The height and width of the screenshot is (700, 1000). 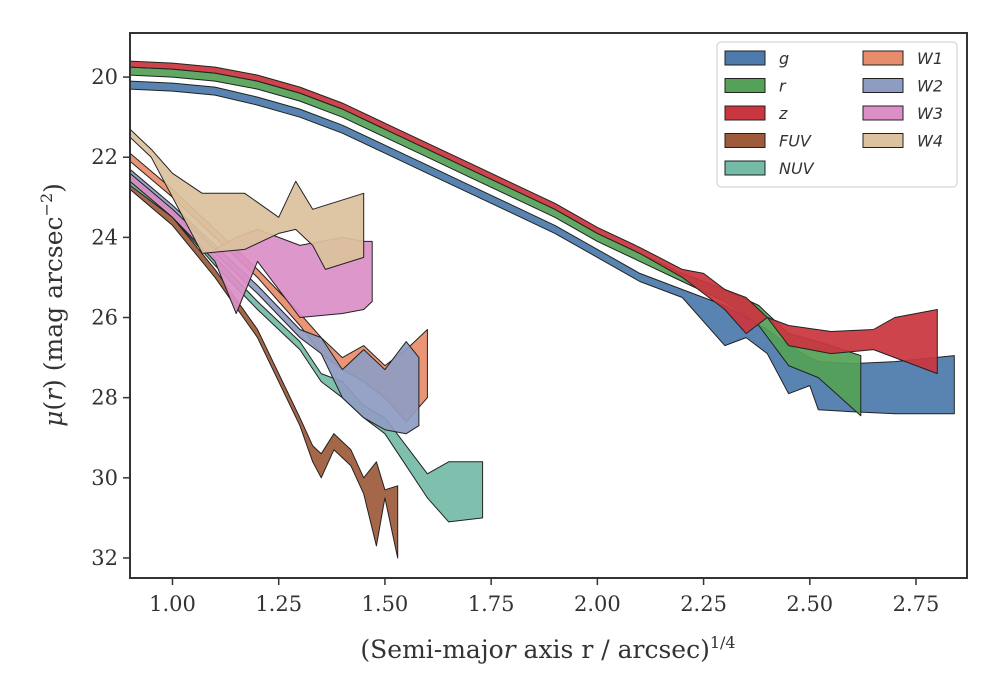 I want to click on y-axis-label: μ(r) (mag arcsec−2), so click(x=52, y=305).